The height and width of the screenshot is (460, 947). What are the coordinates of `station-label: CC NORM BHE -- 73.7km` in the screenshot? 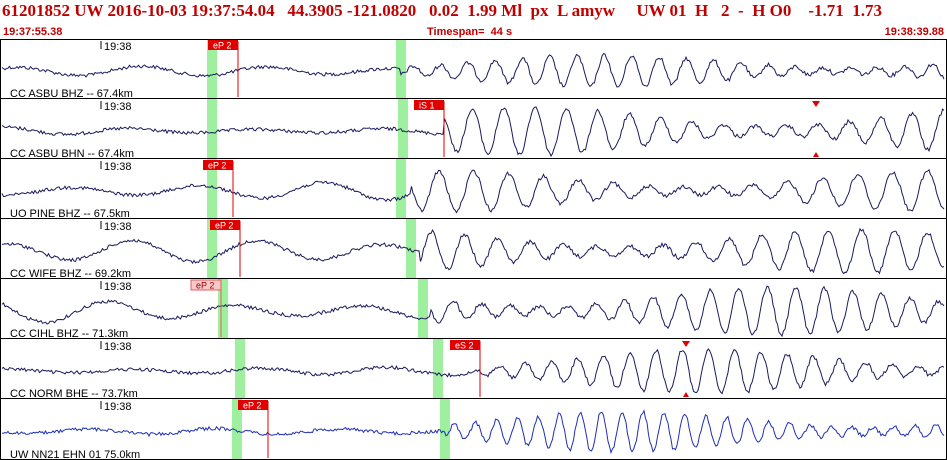 It's located at (74, 393).